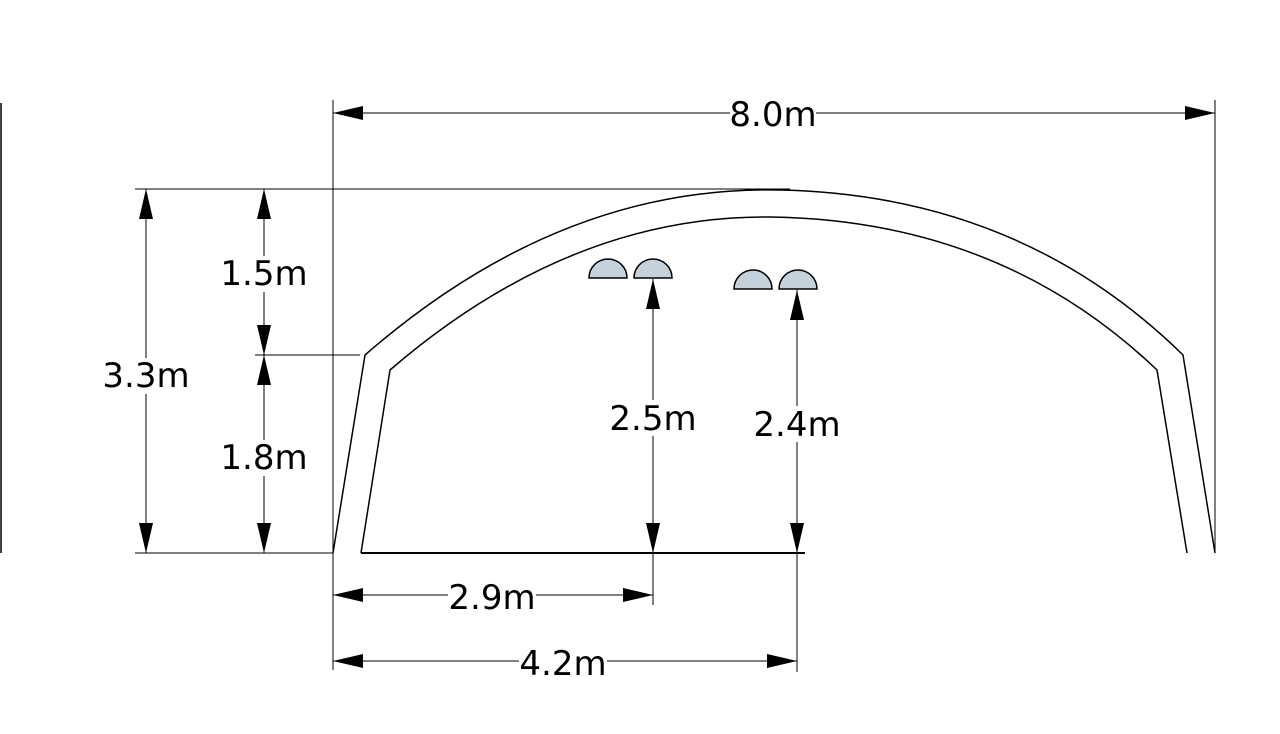  Describe the element at coordinates (652, 419) in the screenshot. I see `light-row-1-height-label: 2.5m` at that location.